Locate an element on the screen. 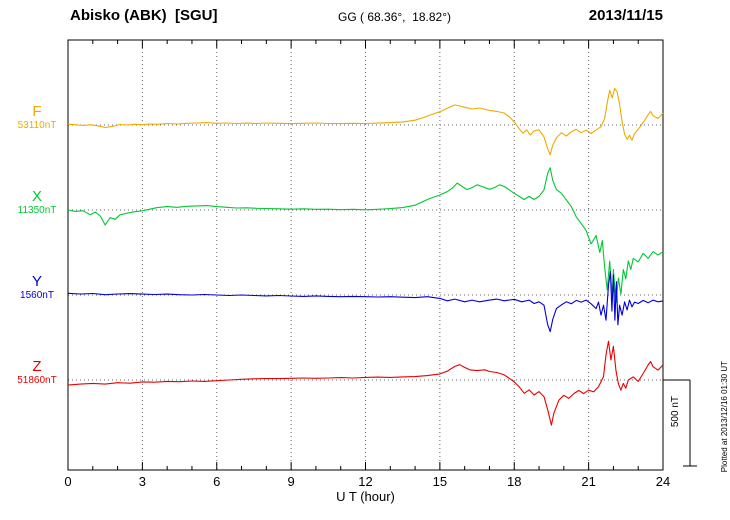 The image size is (730, 520). x-tick-label: 15 is located at coordinates (440, 481).